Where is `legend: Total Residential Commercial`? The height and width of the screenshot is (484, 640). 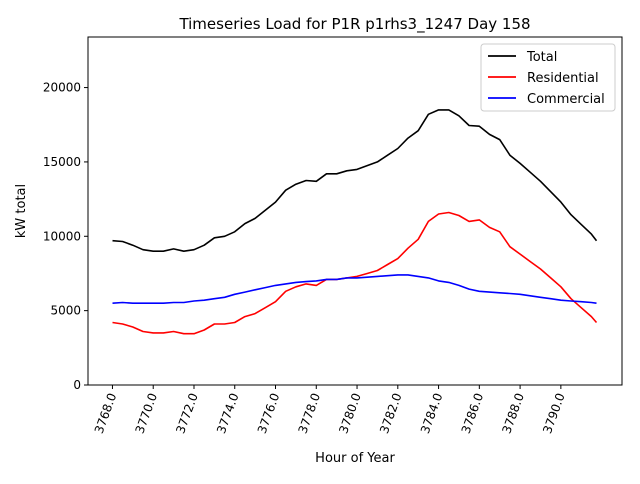 legend: Total Residential Commercial is located at coordinates (548, 77).